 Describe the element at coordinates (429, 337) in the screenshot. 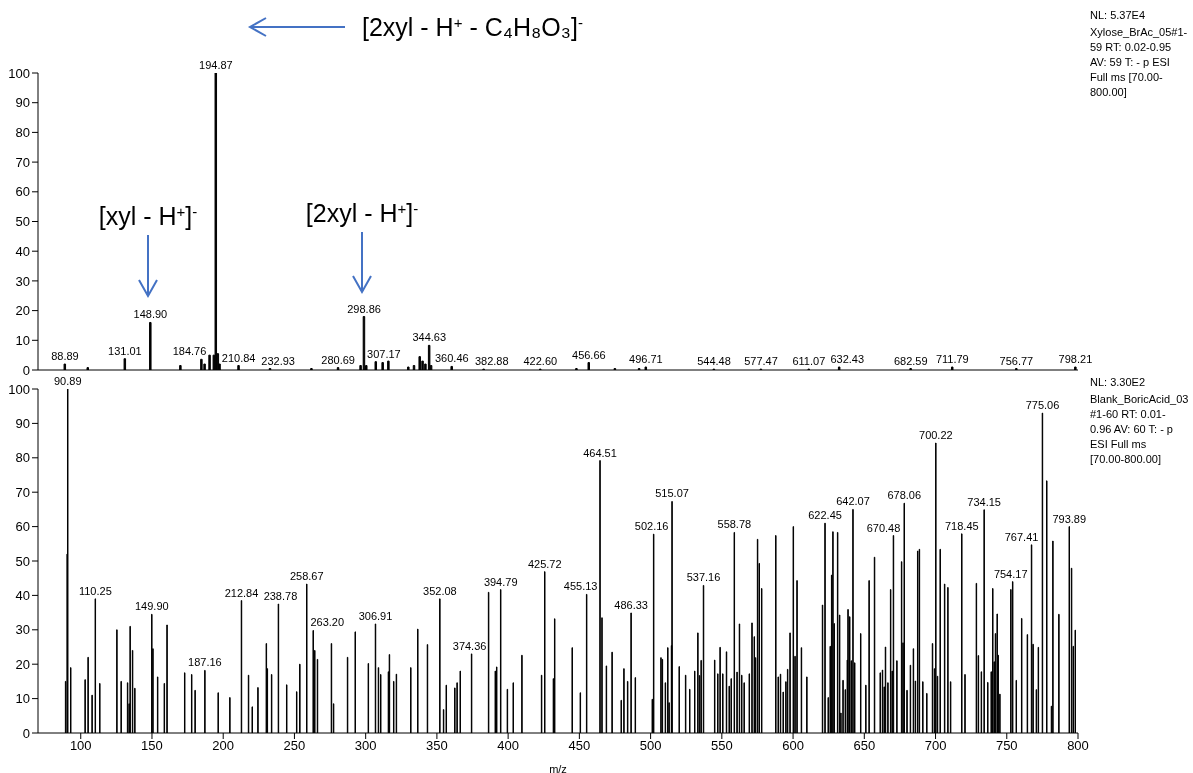

I see `annotation: 344.63` at that location.